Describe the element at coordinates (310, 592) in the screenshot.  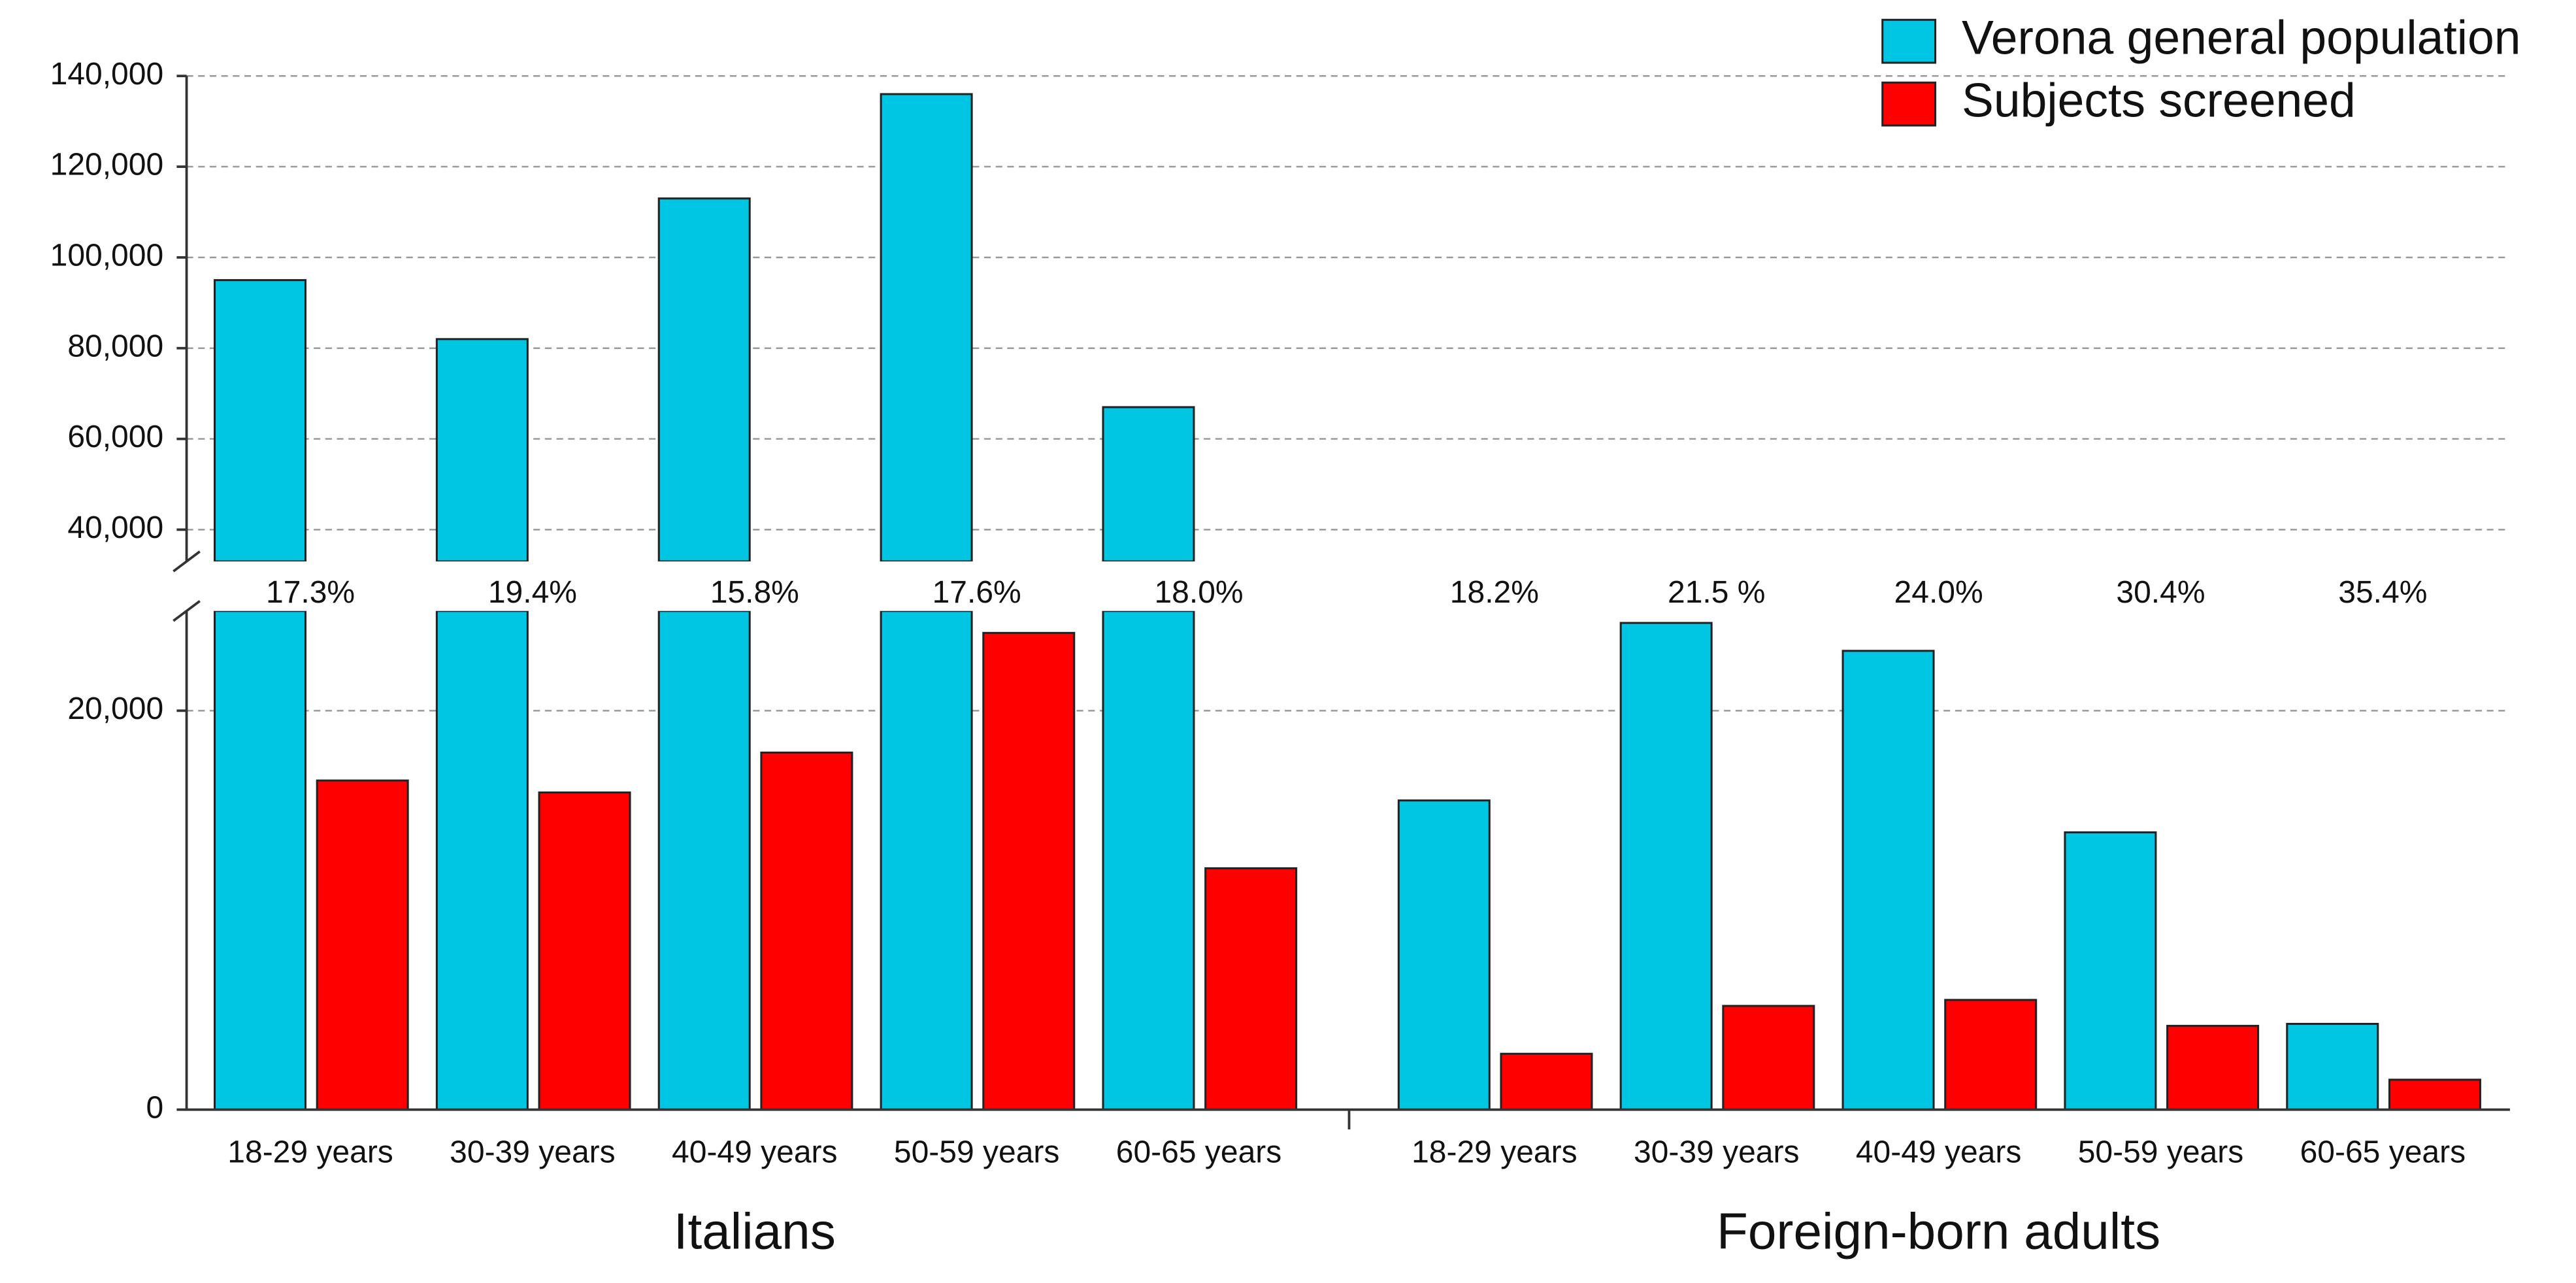
I see `ratio-label: 17.3%` at that location.